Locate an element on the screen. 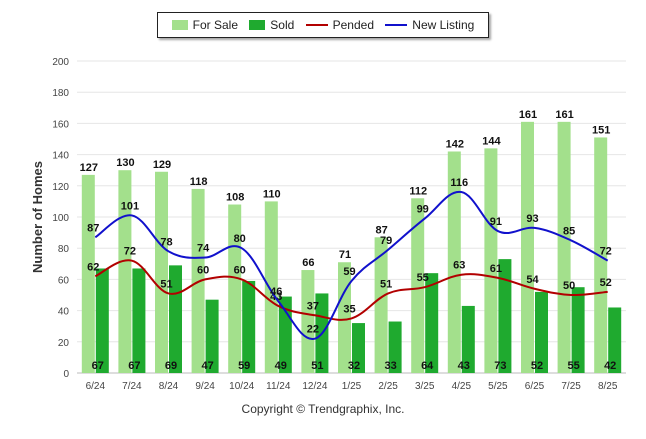  line-pended is located at coordinates (351, 290).